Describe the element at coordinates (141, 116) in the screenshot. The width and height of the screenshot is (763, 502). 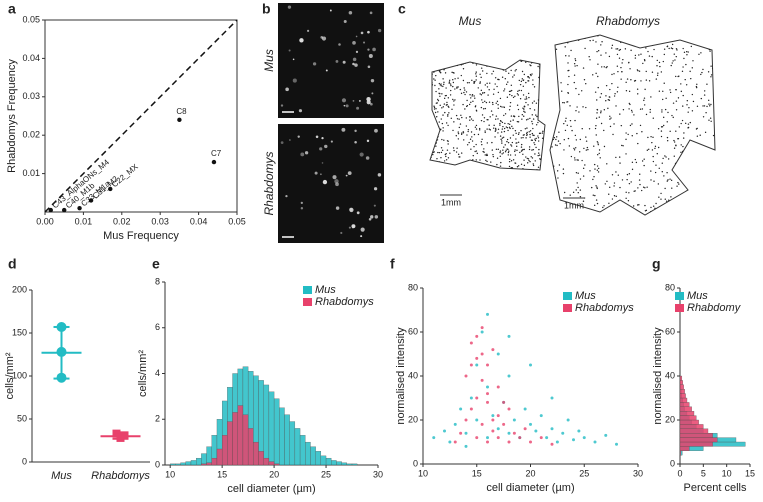
I see `diagonal-line` at that location.